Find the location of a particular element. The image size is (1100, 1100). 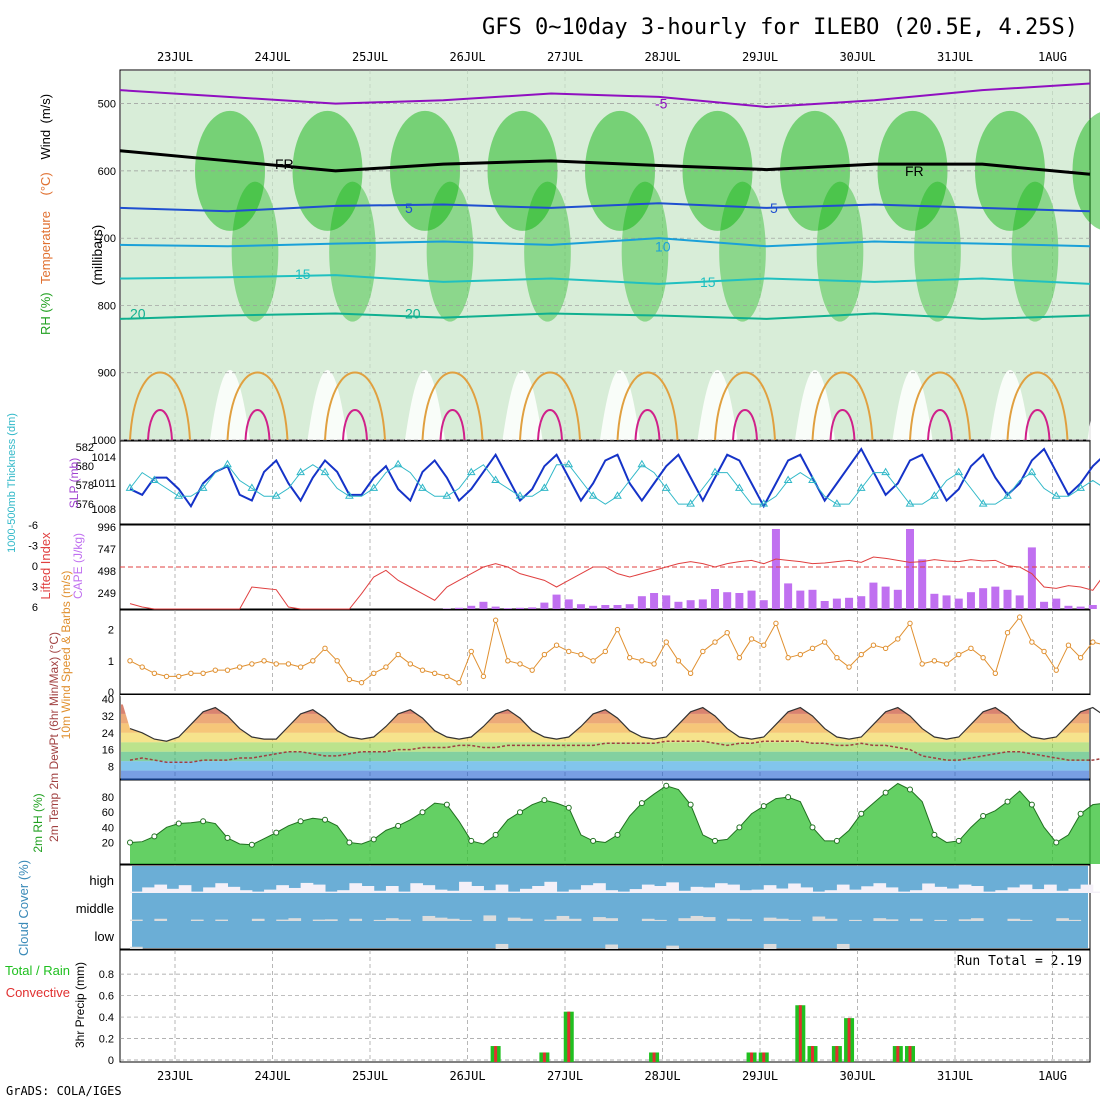

upper-axis-label-part: RH (%) is located at coordinates (45, 313).